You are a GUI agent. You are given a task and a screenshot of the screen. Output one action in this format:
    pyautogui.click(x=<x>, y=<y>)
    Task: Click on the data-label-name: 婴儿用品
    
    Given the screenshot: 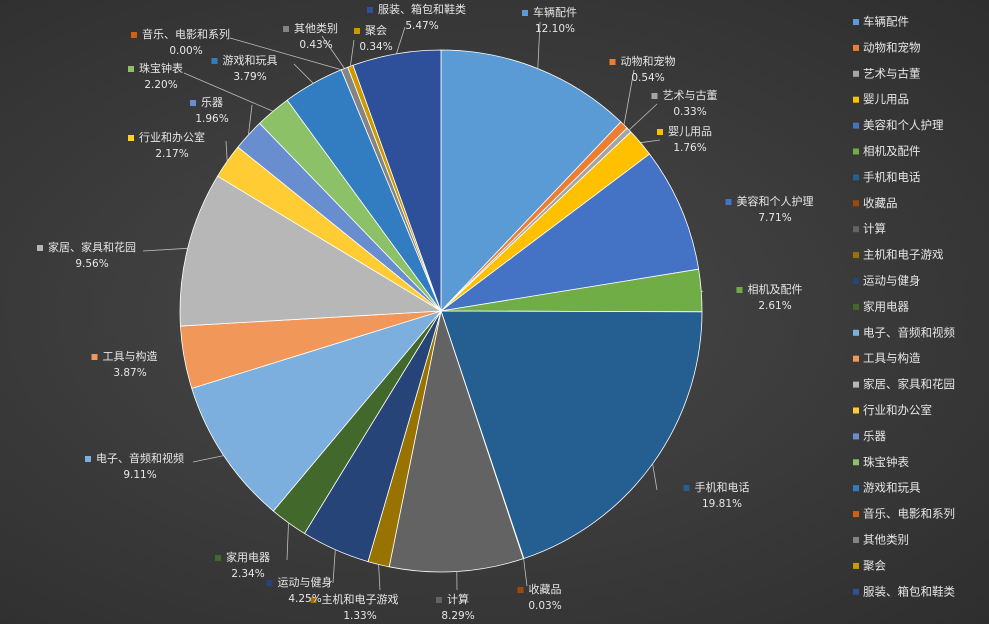 What is the action you would take?
    pyautogui.click(x=690, y=131)
    